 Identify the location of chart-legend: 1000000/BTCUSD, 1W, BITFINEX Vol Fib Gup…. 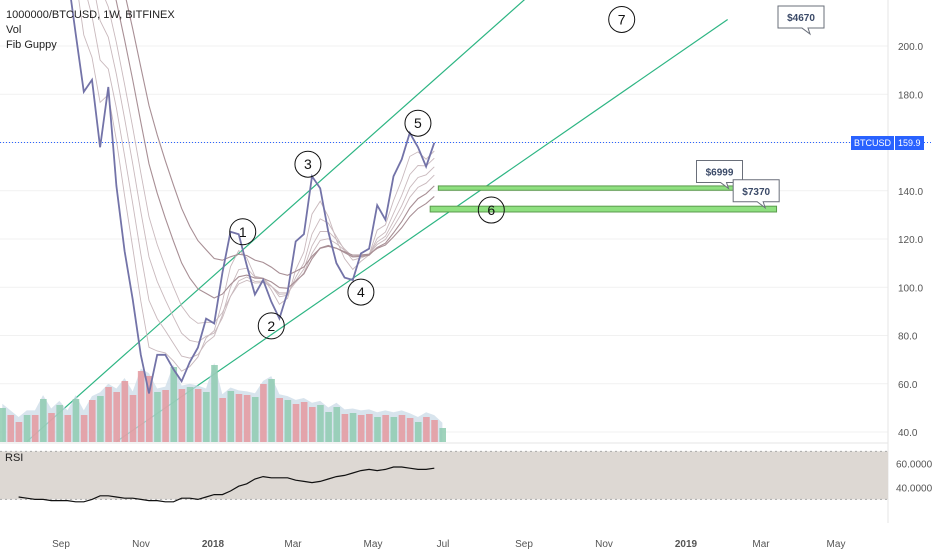
(90, 30).